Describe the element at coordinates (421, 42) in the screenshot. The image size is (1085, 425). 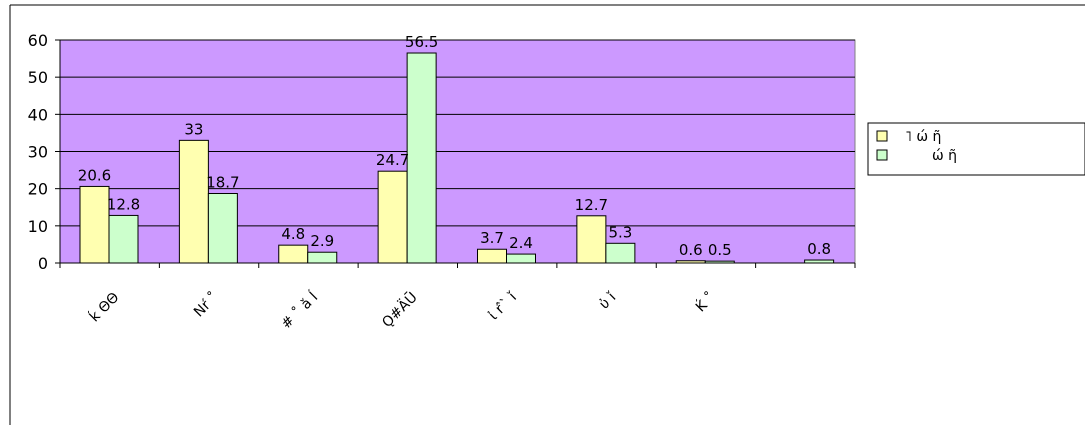
I see `data-label: 56.5` at that location.